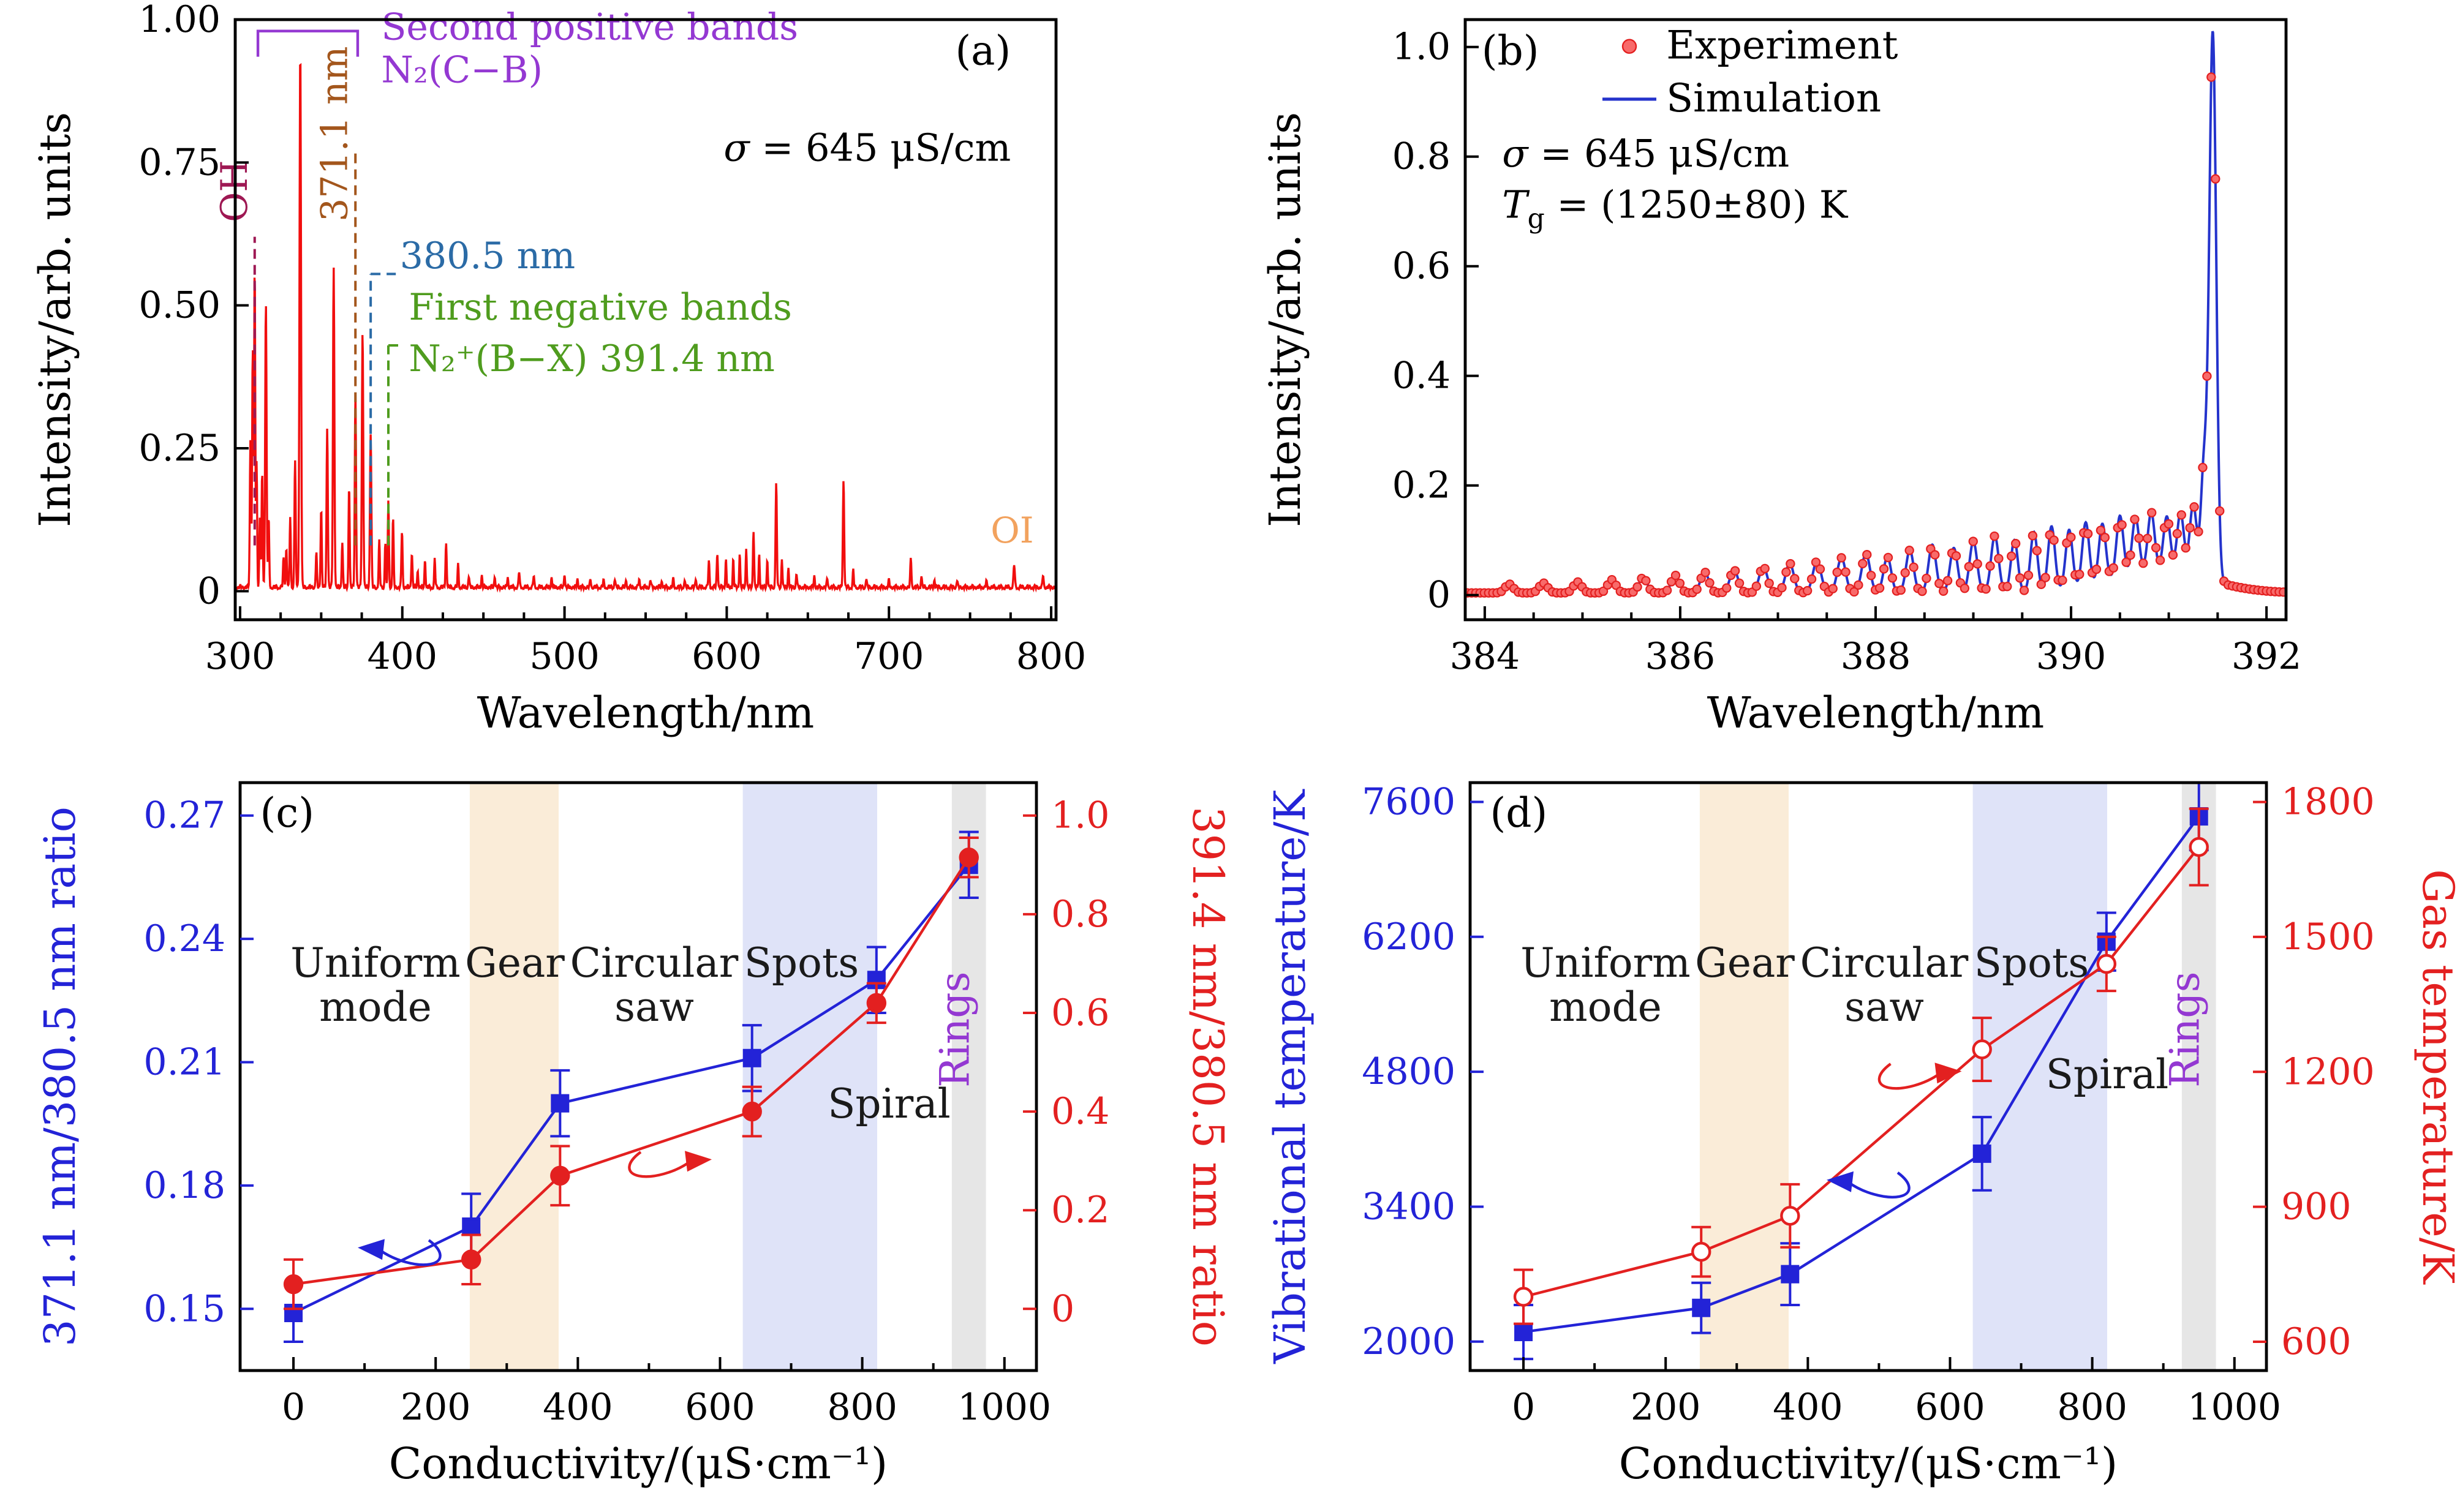  What do you see at coordinates (1605, 1007) in the screenshot?
I see `region-label: mode` at bounding box center [1605, 1007].